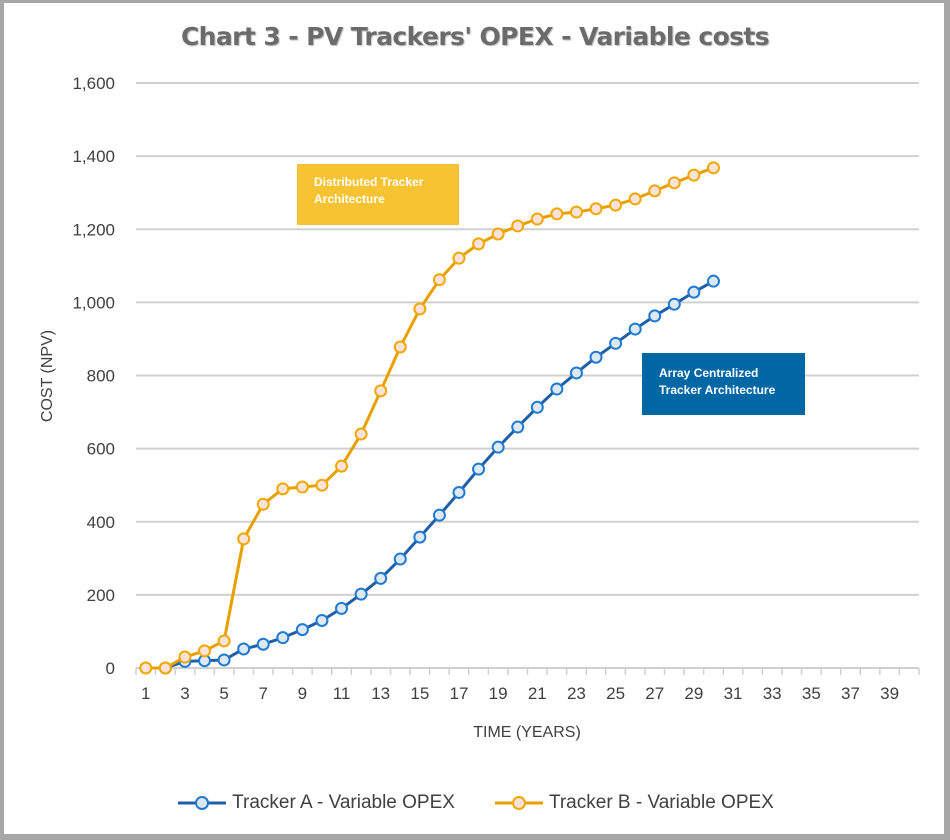  Describe the element at coordinates (263, 693) in the screenshot. I see `x-tick-label: 7` at that location.